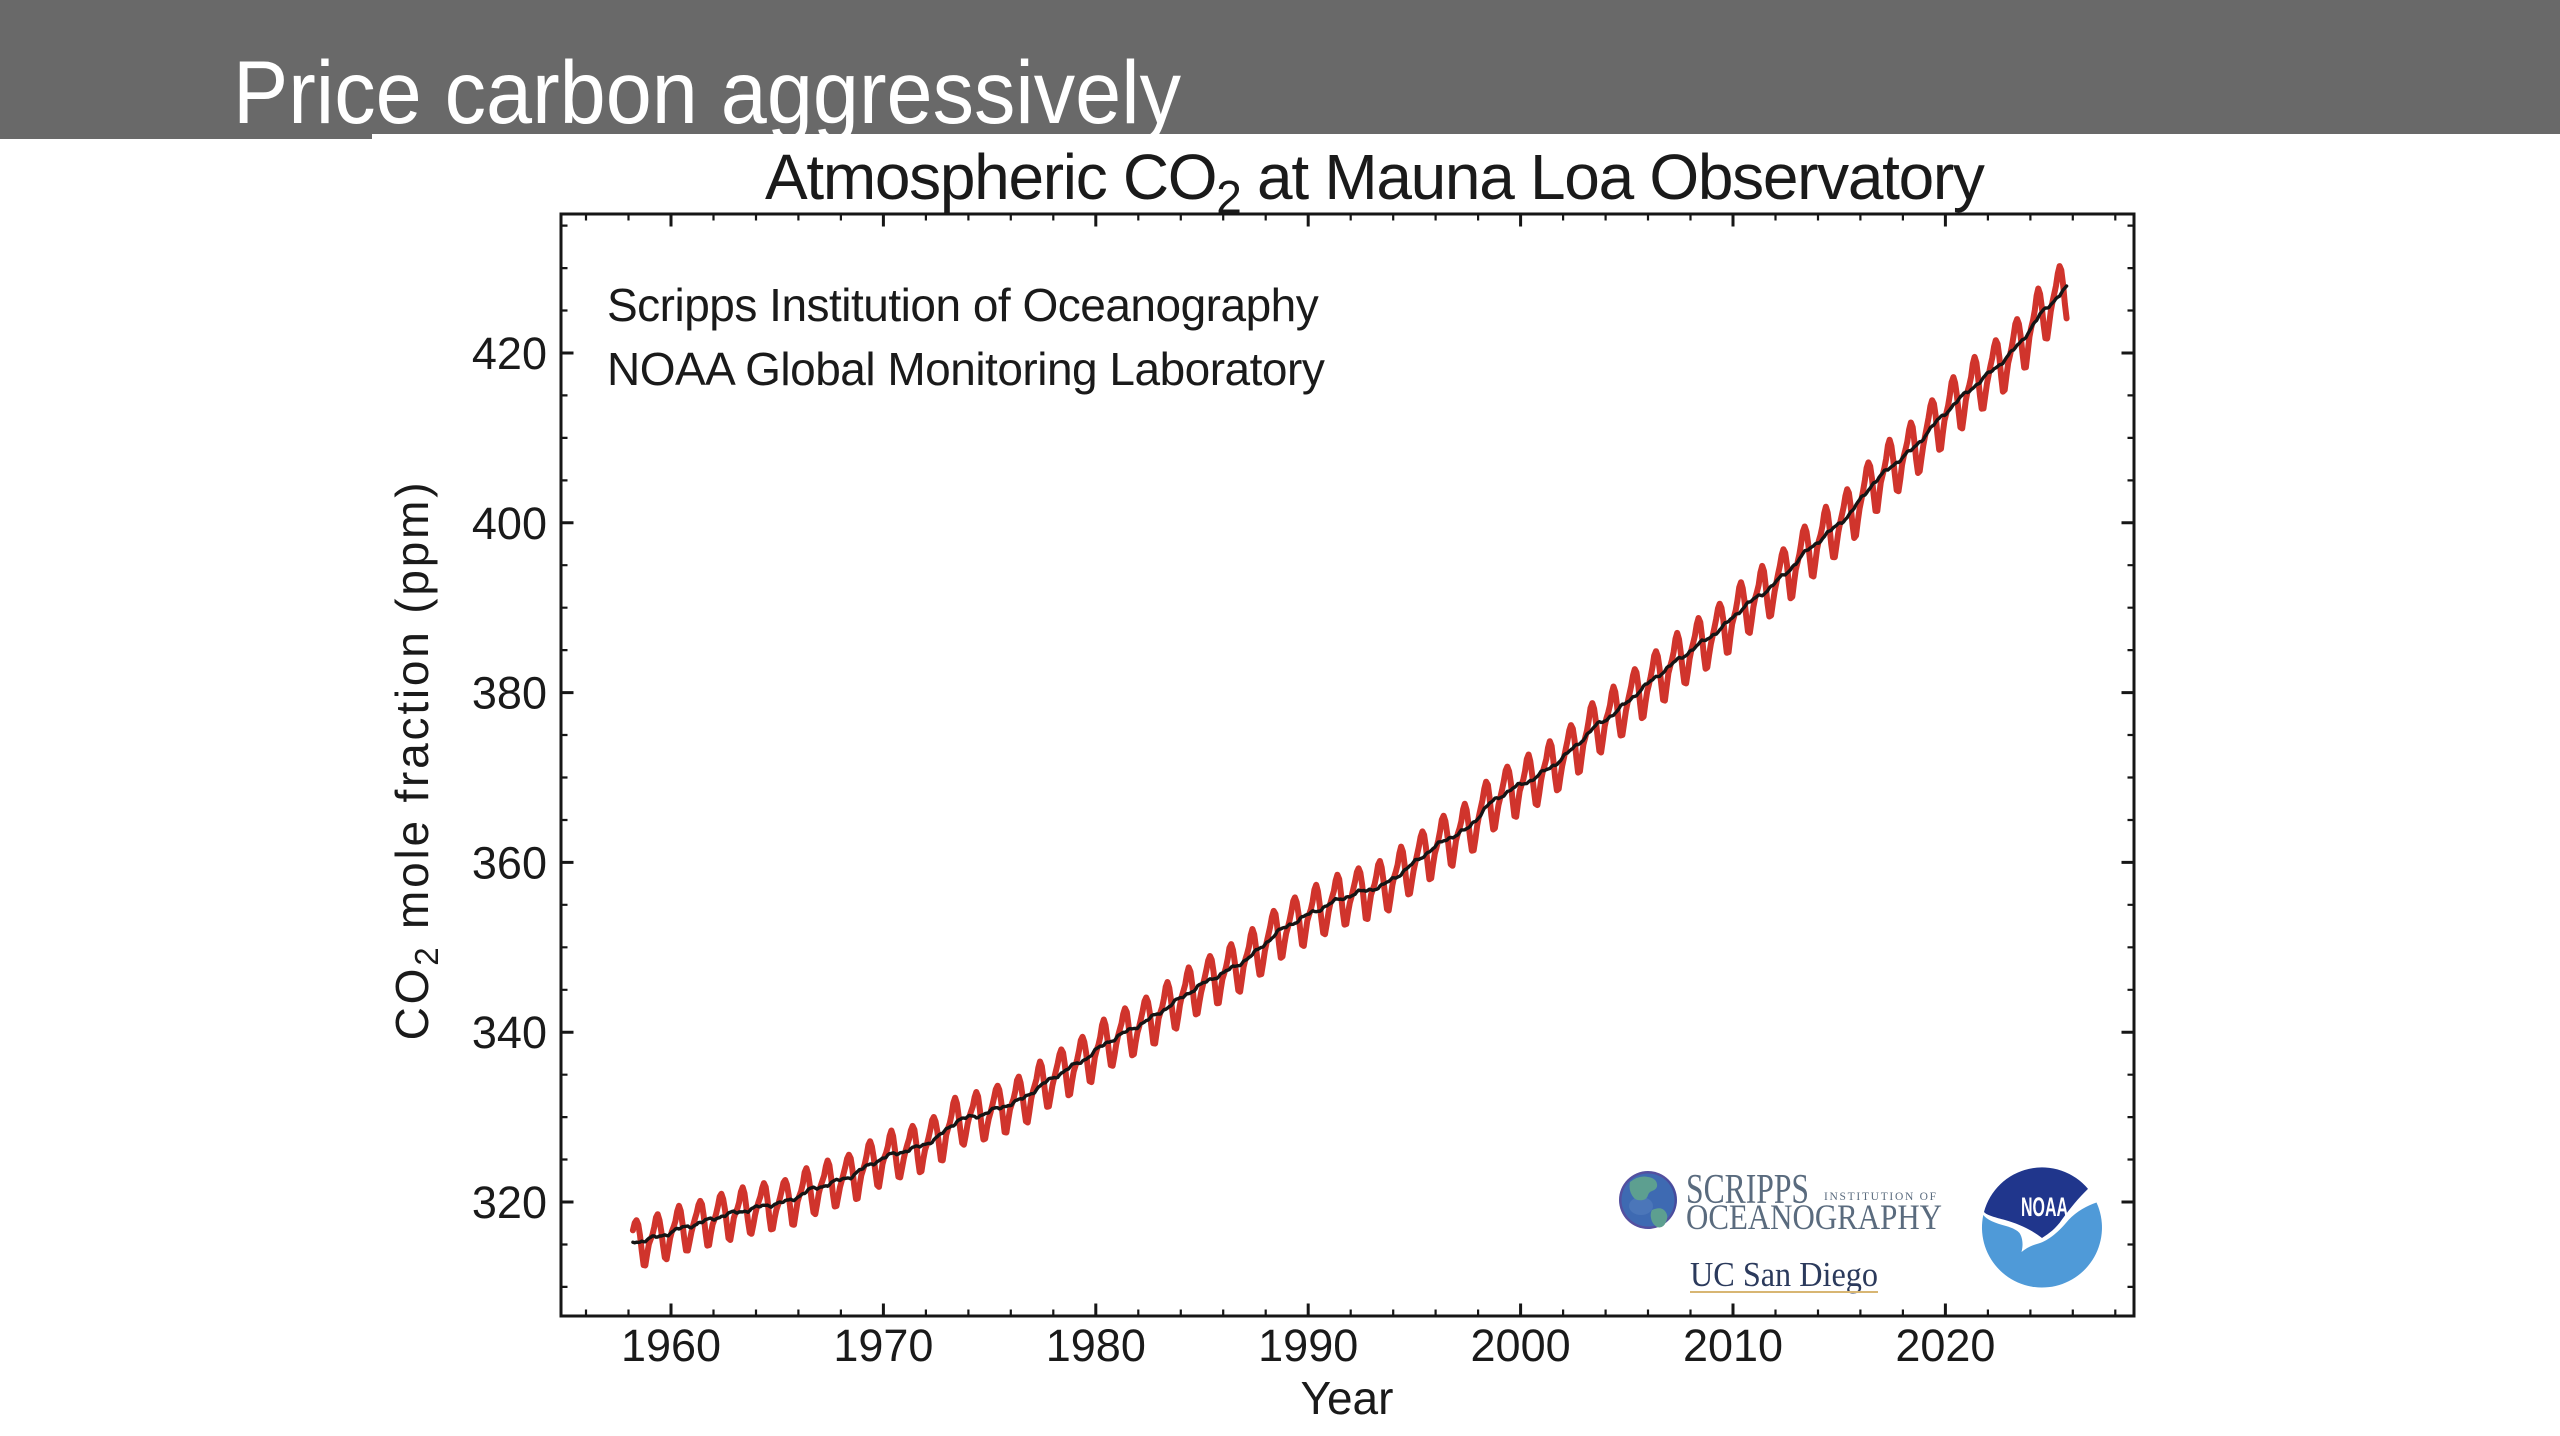 This screenshot has height=1436, width=2560. What do you see at coordinates (1747, 1190) in the screenshot?
I see `svg-text: SCRIPPS` at bounding box center [1747, 1190].